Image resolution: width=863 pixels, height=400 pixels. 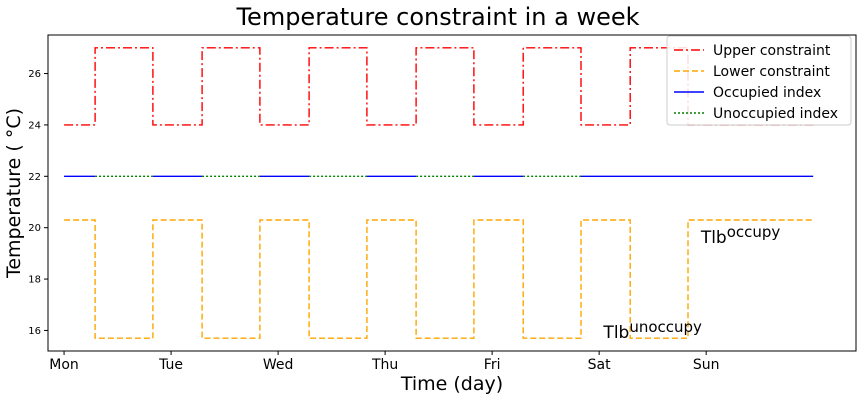 I want to click on y-tick-label: 24, so click(x=34, y=125).